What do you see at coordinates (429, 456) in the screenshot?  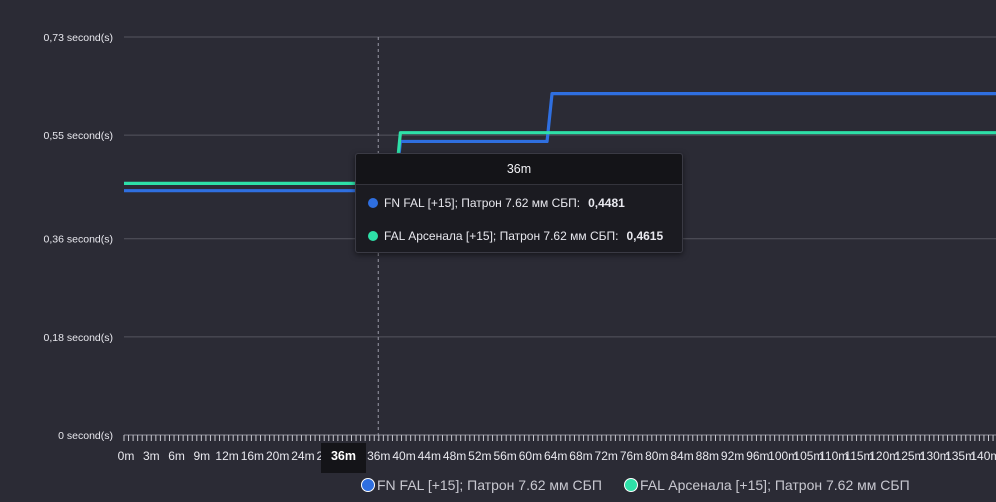 I see `x-tick-label: 44m` at bounding box center [429, 456].